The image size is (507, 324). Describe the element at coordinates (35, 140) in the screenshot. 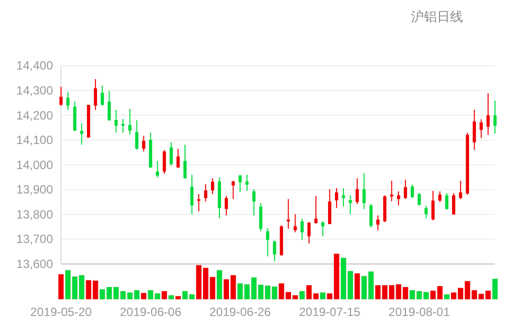

I see `y-tick-label: 14,100` at that location.